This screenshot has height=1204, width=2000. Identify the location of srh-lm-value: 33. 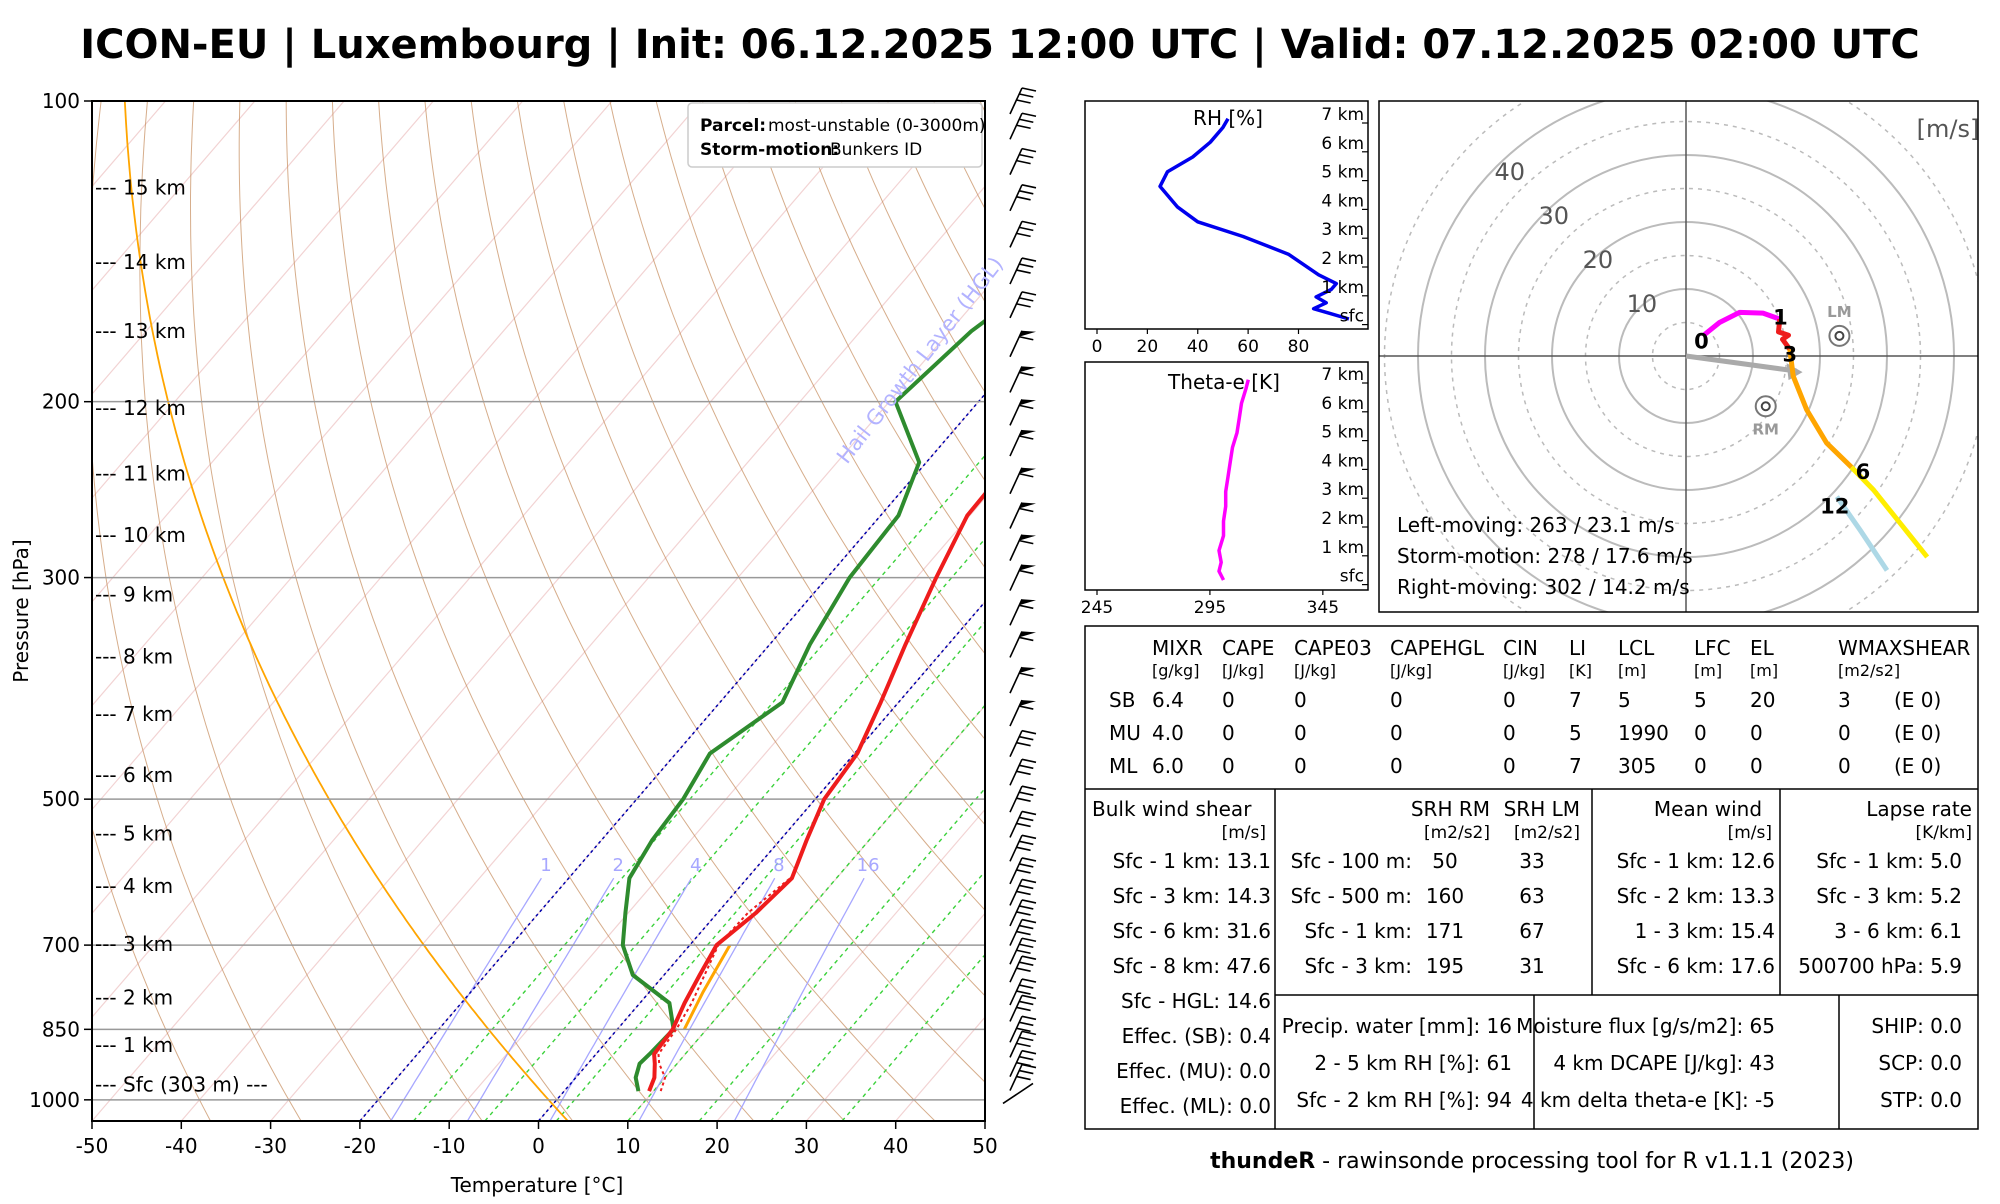
(1531, 861).